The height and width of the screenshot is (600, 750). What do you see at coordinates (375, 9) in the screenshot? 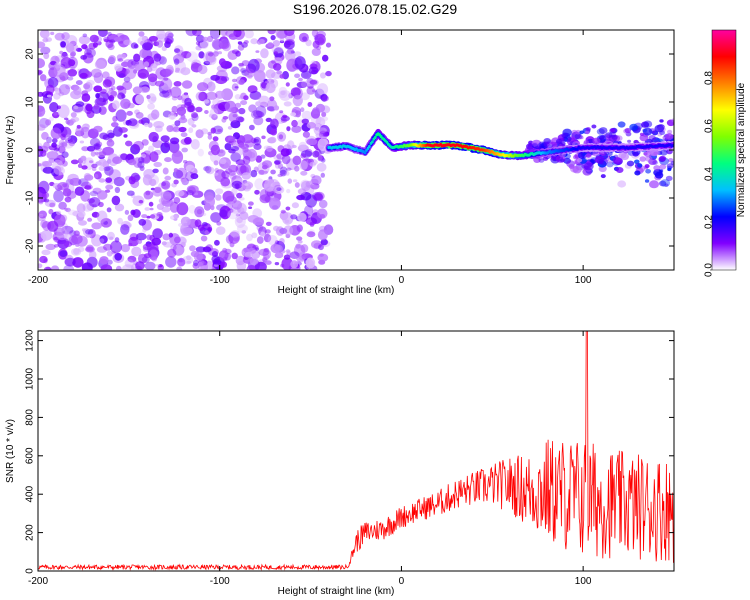
I see `chart-title: S196.2026.078.15.02.G29` at bounding box center [375, 9].